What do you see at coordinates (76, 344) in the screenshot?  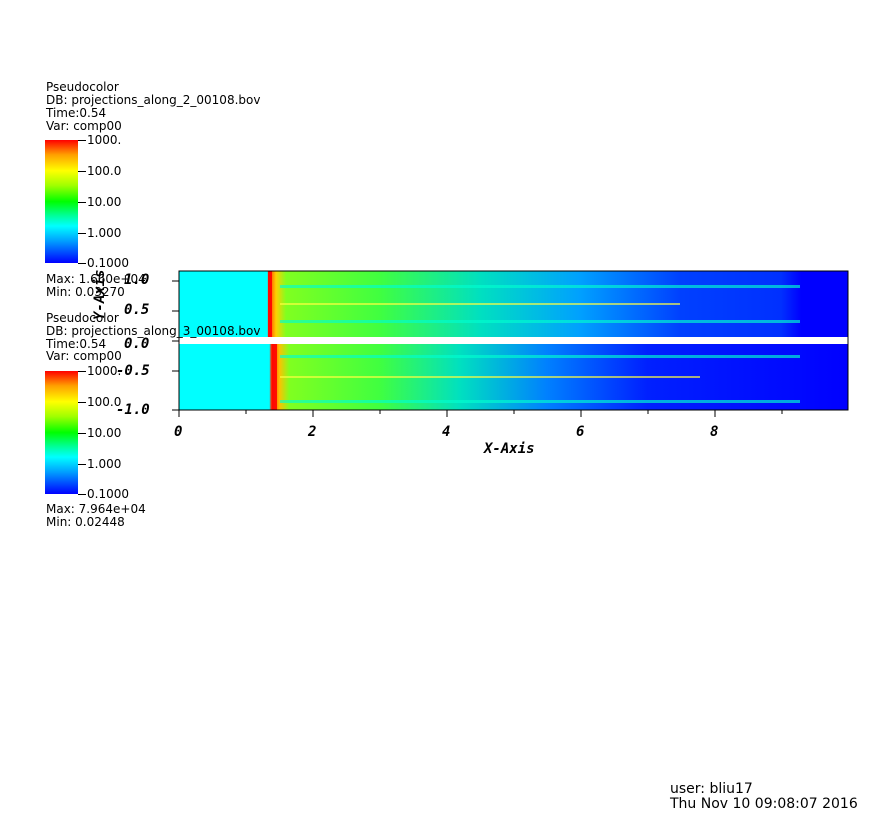 I see `legend-2-time: Time:0.54` at bounding box center [76, 344].